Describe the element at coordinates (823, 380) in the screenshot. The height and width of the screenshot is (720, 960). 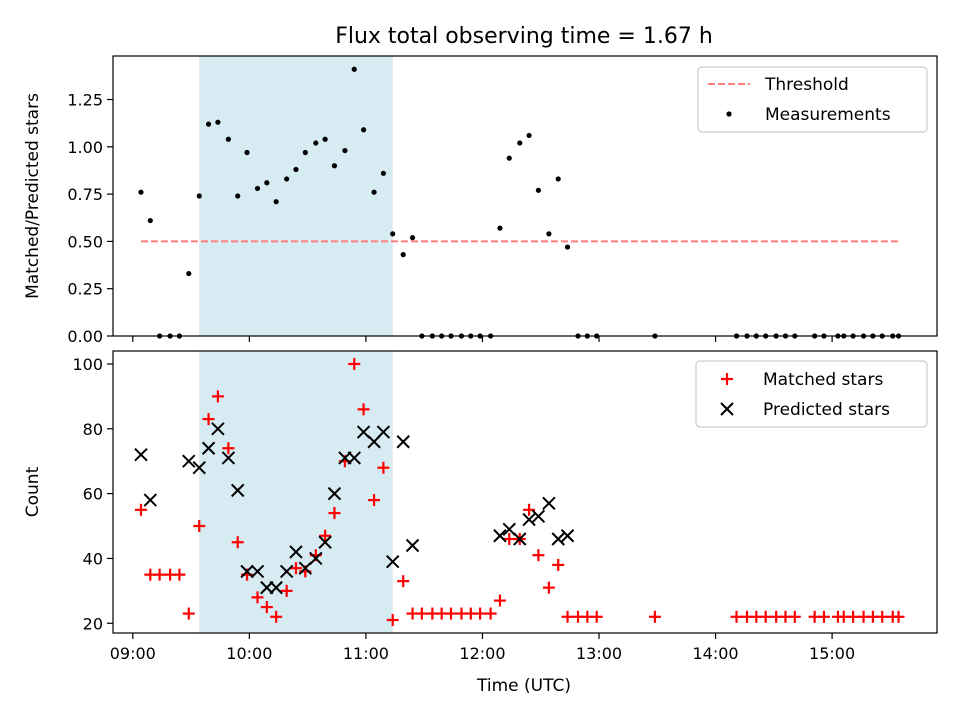
I see `matched-legend-label: Matched stars` at that location.